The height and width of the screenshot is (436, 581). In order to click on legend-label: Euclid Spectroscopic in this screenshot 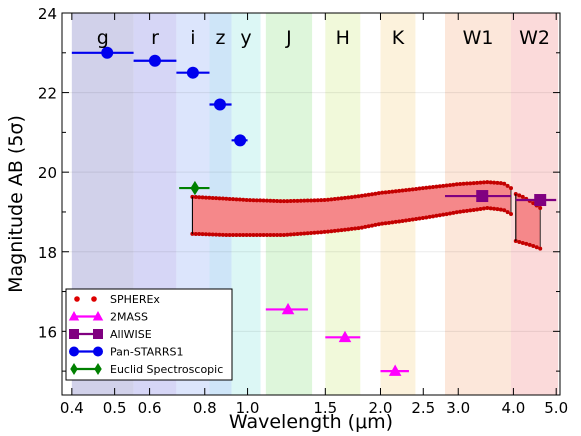, I will do `click(166, 369)`.